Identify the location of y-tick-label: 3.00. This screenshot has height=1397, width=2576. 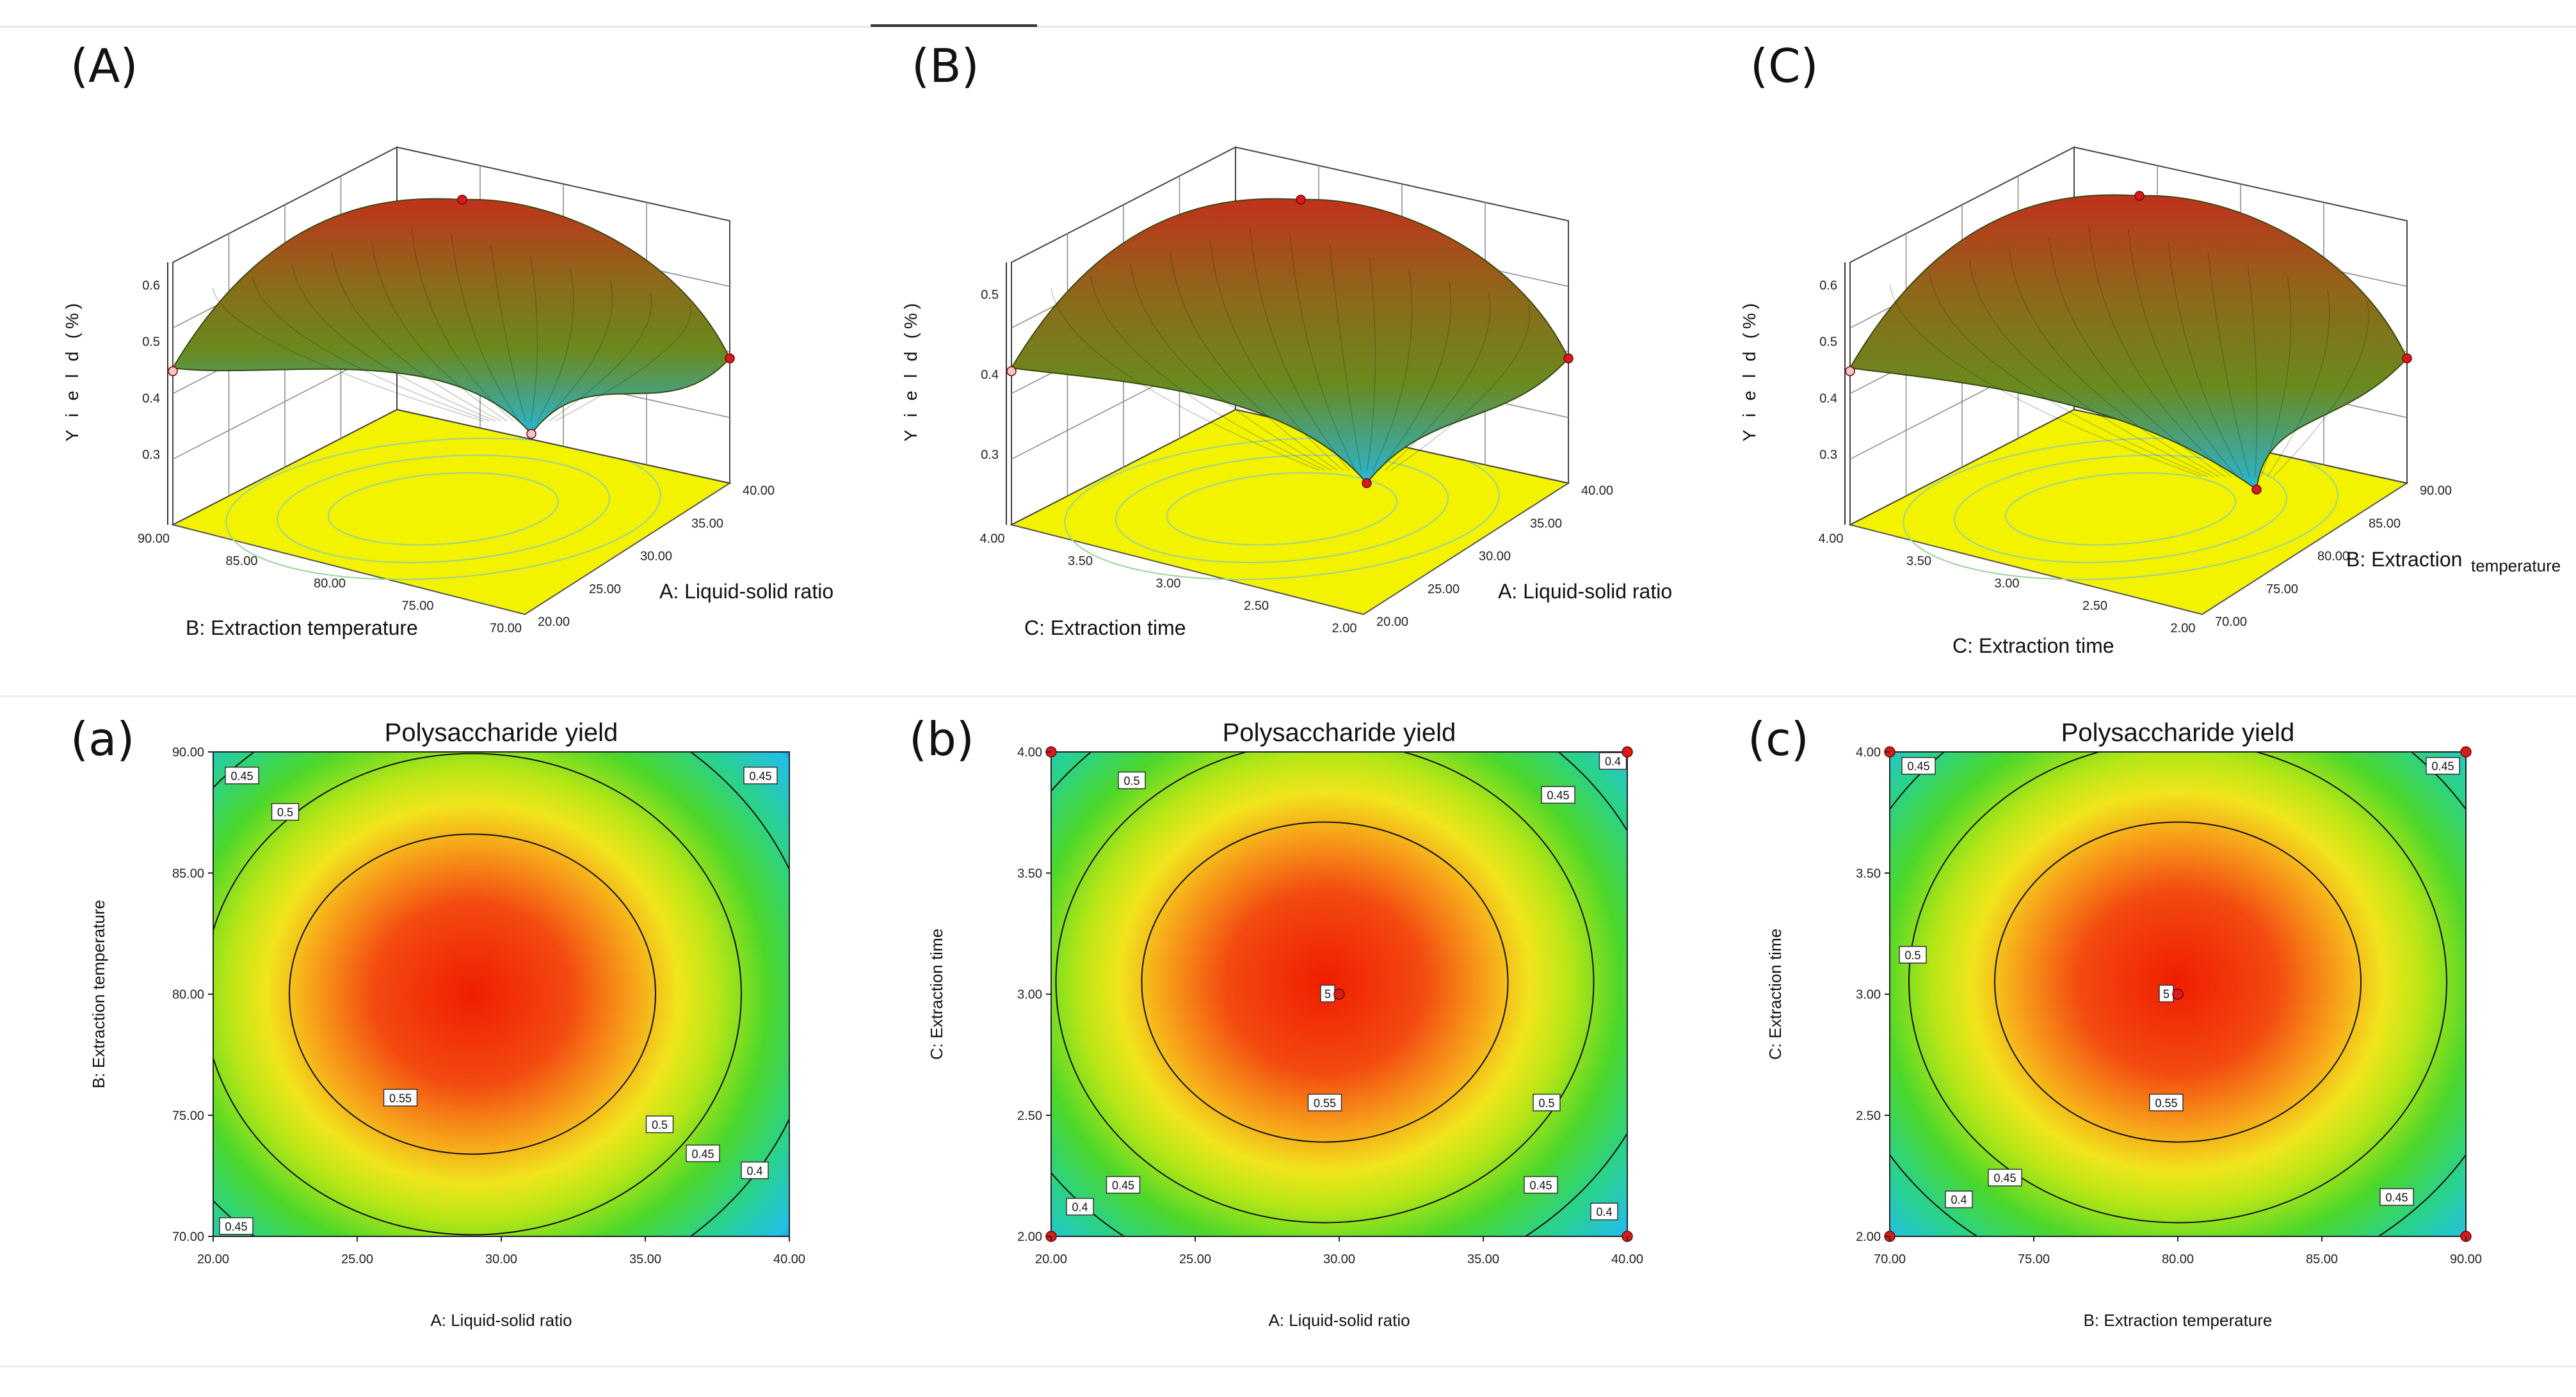
(1029, 995).